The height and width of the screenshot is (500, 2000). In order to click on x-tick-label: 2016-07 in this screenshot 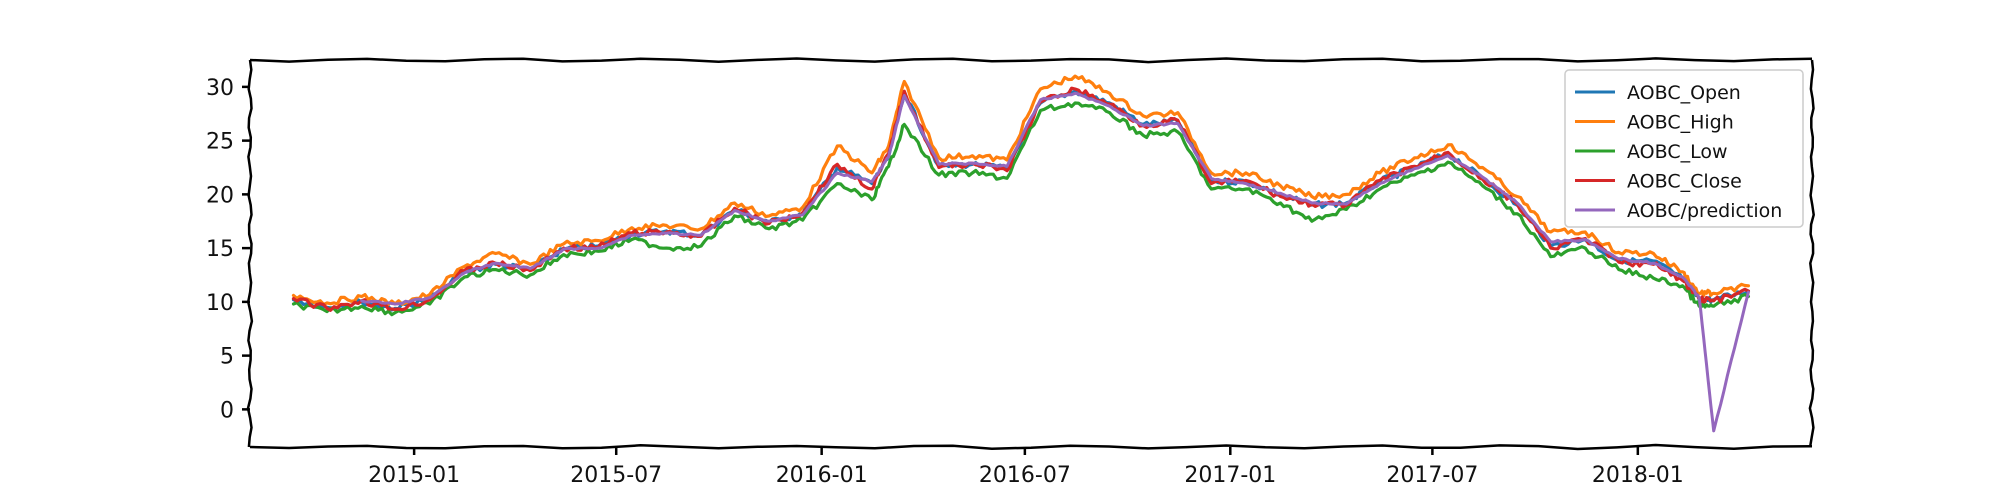, I will do `click(1025, 475)`.